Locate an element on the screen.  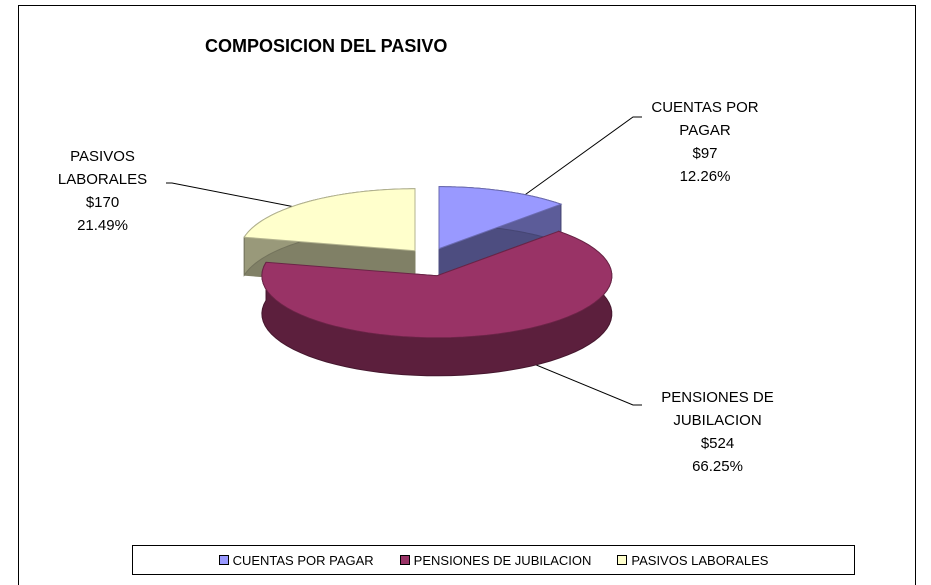
label-name: CUENTAS POR PAGAR is located at coordinates (705, 119).